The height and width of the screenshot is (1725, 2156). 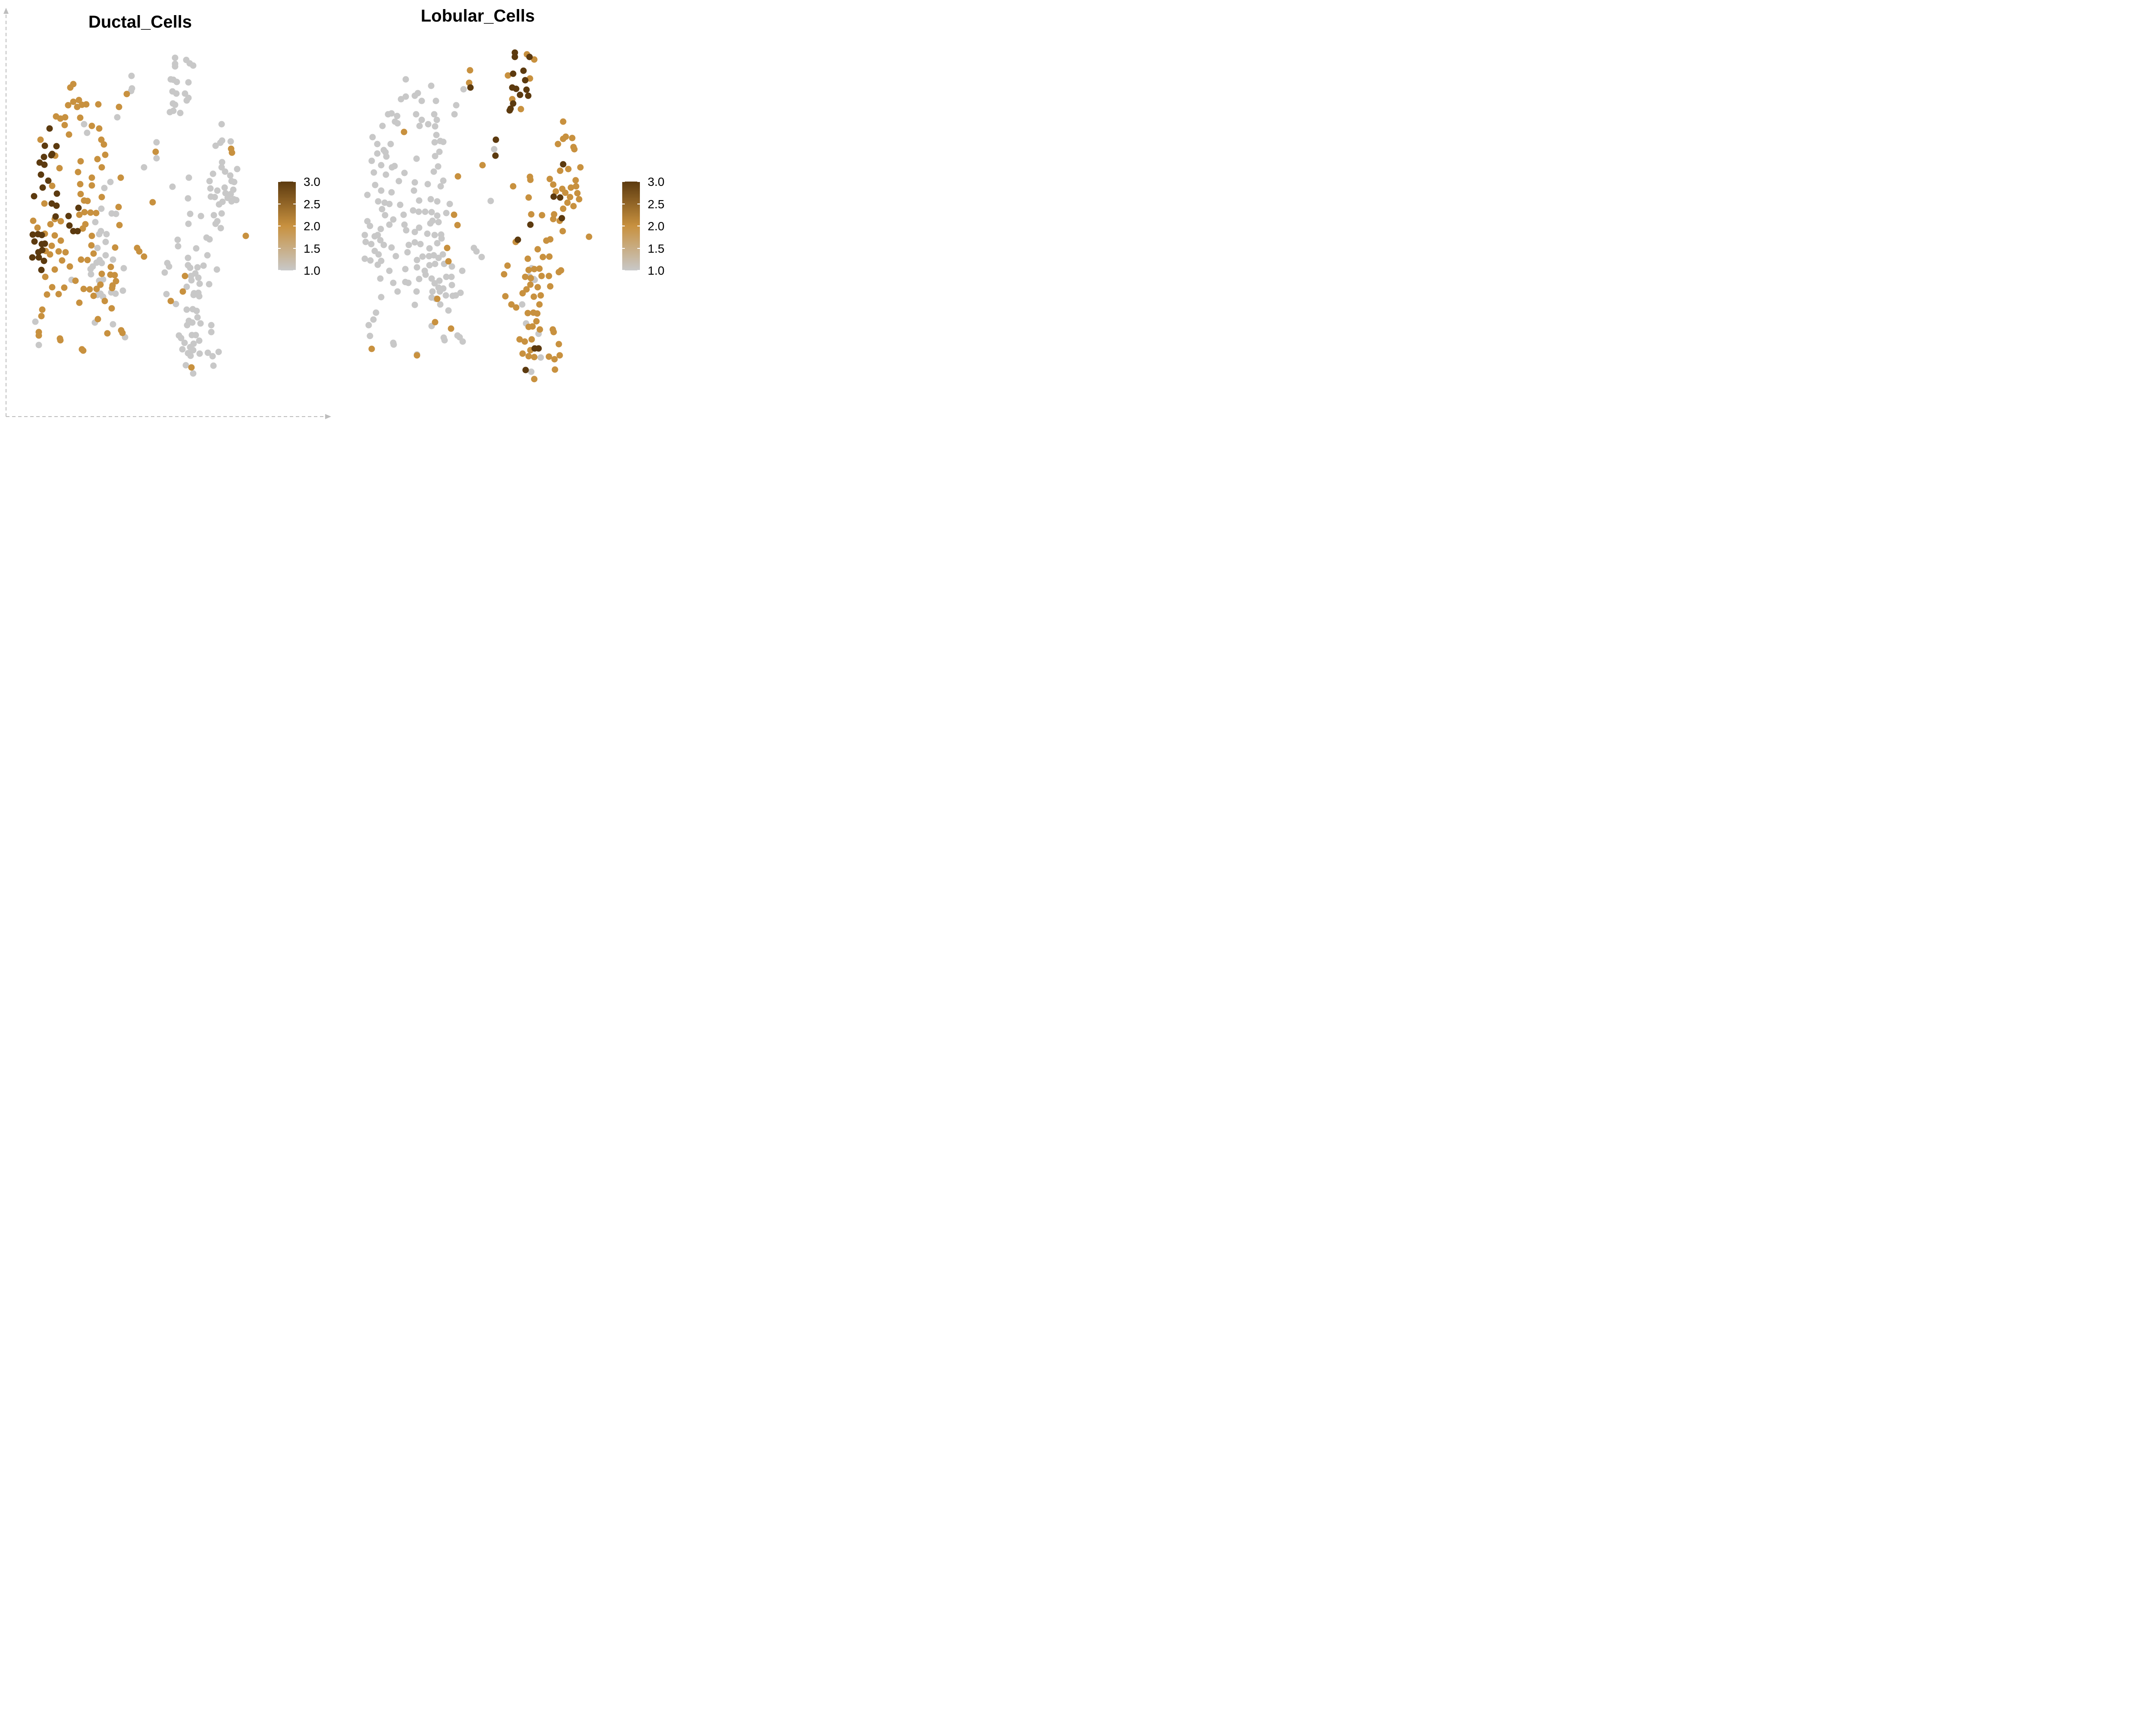 I want to click on panel-title-lobular: Lobular_Cells, so click(x=478, y=16).